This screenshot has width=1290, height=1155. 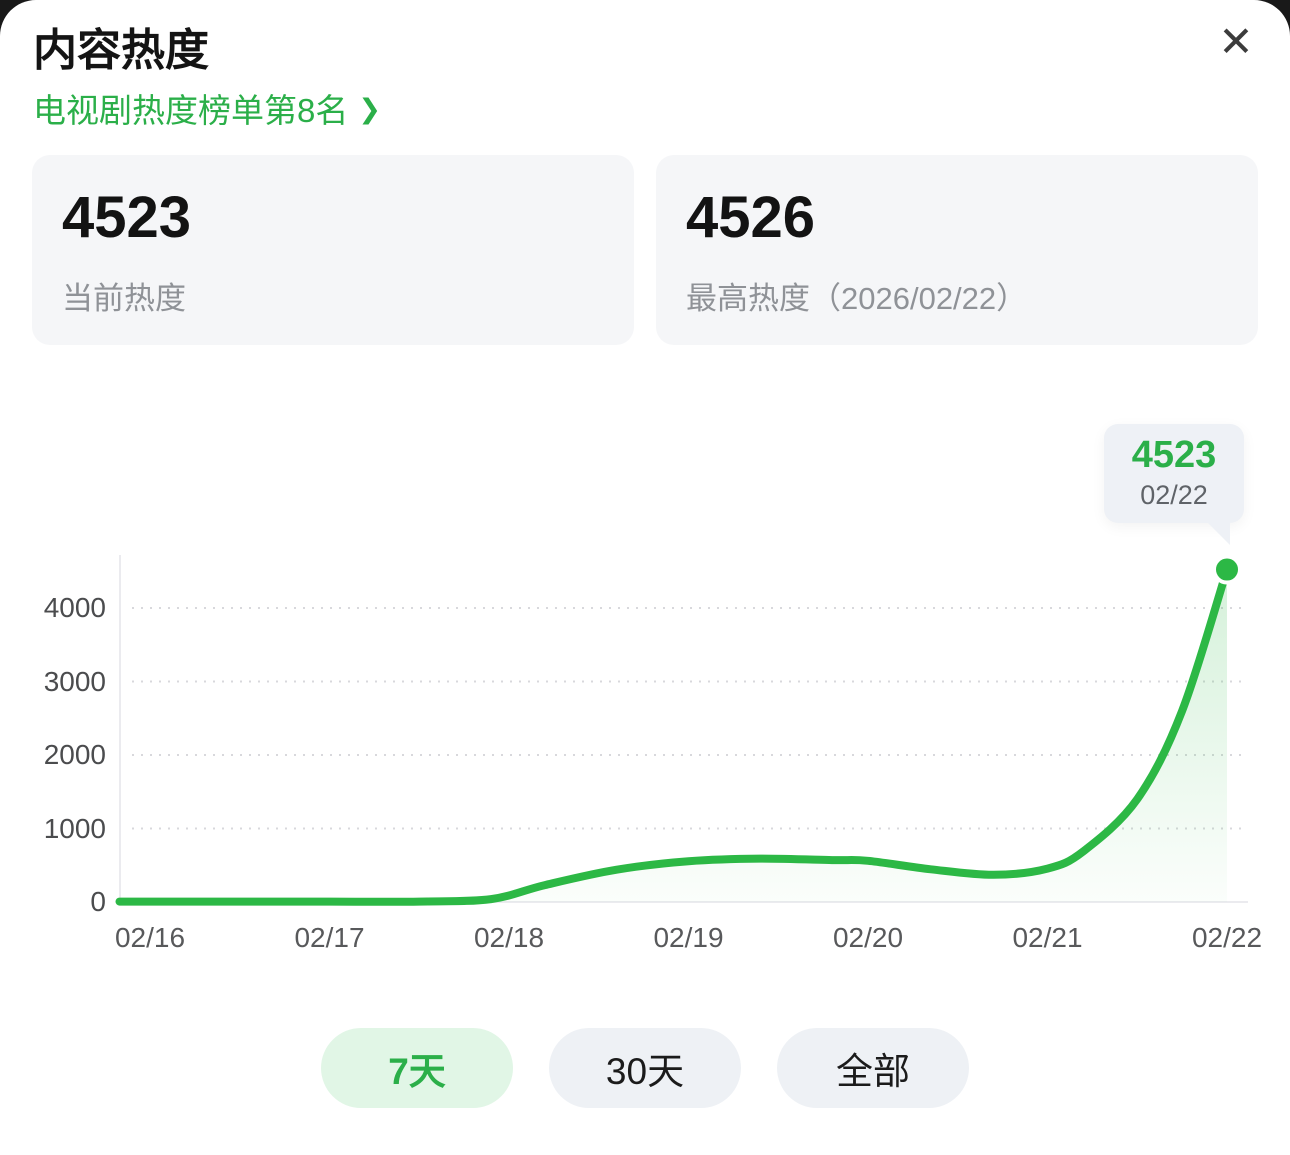 I want to click on x-tick-label: 02/19, so click(x=688, y=937).